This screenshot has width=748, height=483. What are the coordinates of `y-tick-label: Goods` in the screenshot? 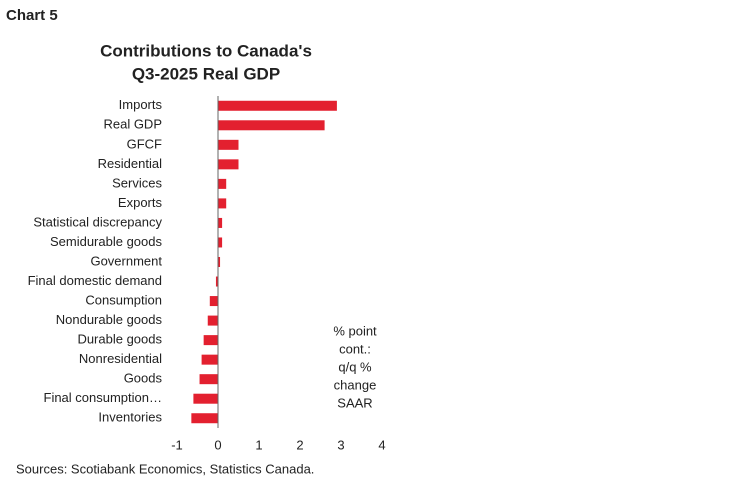 It's located at (143, 378).